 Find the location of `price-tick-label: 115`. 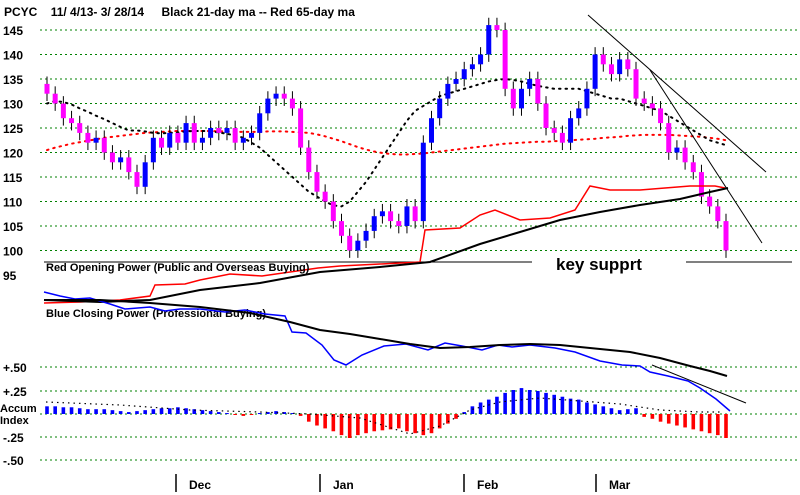

price-tick-label: 115 is located at coordinates (13, 178).